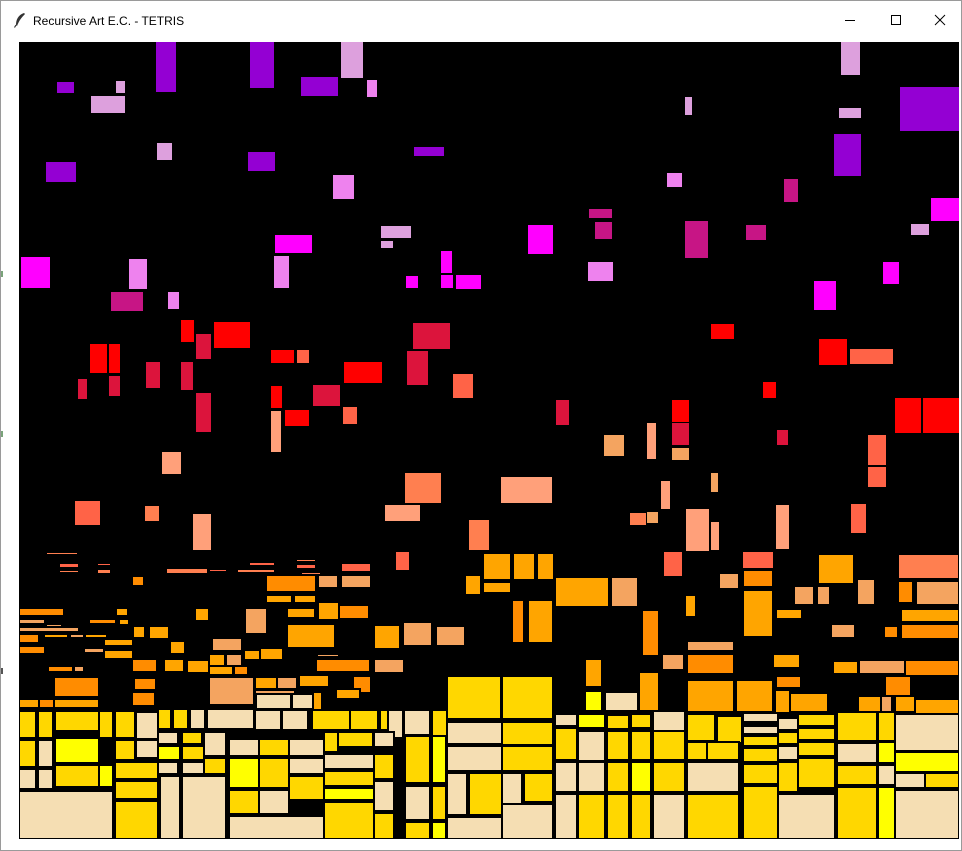 The image size is (962, 851). Describe the element at coordinates (896, 20) in the screenshot. I see `maximize-button` at that location.